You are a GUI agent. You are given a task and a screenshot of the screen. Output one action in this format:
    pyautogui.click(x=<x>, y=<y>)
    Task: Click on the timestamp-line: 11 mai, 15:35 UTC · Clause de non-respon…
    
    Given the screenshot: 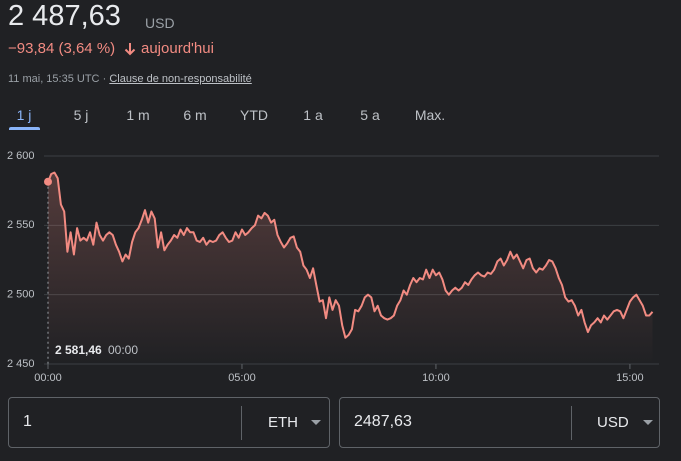 What is the action you would take?
    pyautogui.click(x=130, y=79)
    